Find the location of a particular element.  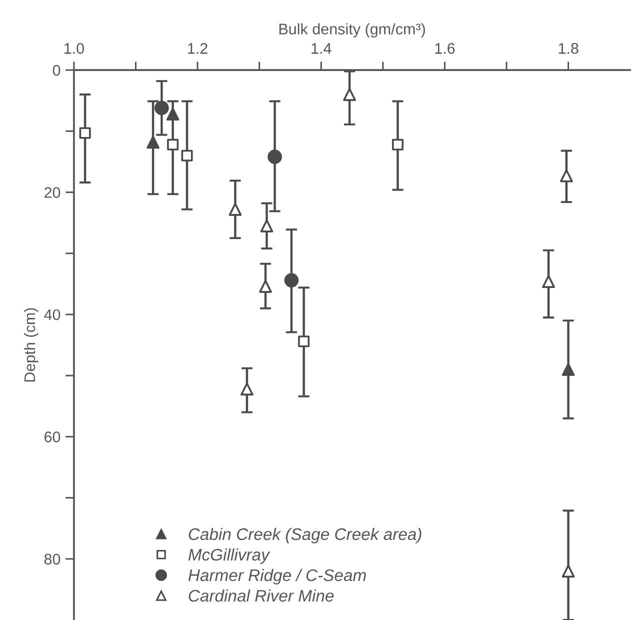

y-tick-label: 0 is located at coordinates (56, 70).